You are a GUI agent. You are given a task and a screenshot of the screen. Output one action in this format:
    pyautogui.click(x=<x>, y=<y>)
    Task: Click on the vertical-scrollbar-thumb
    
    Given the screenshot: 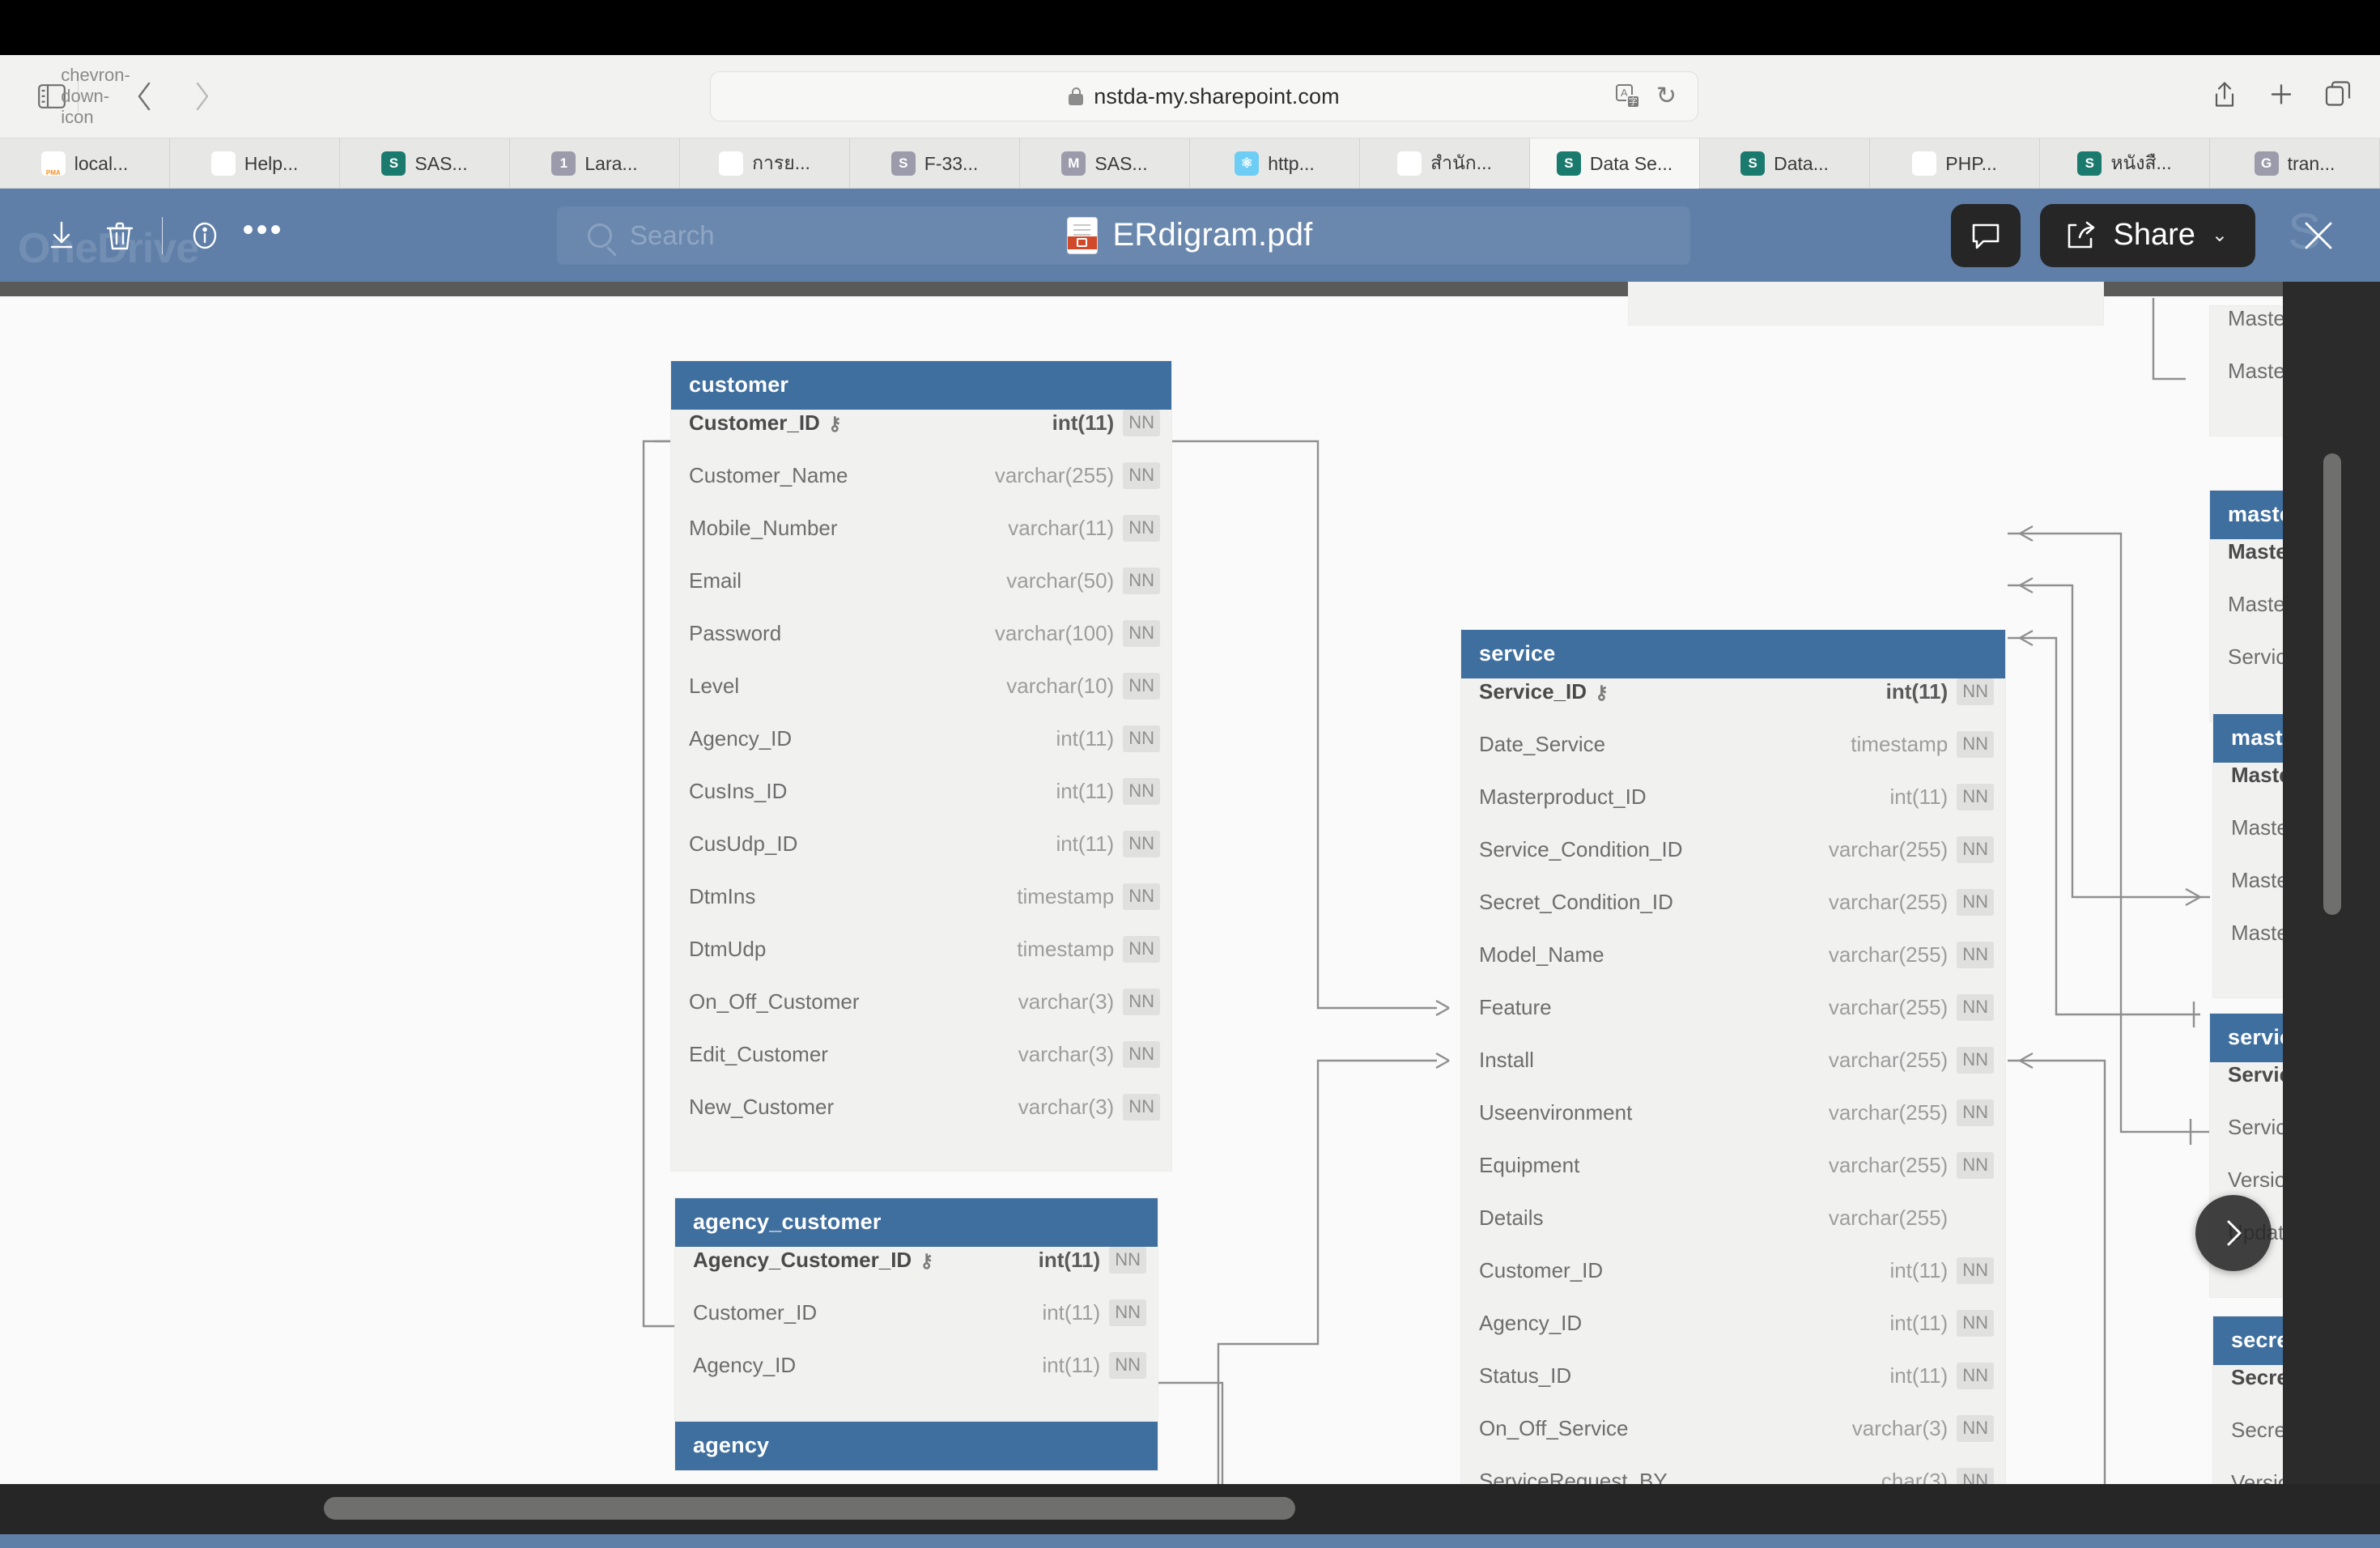 What is the action you would take?
    pyautogui.click(x=2332, y=684)
    